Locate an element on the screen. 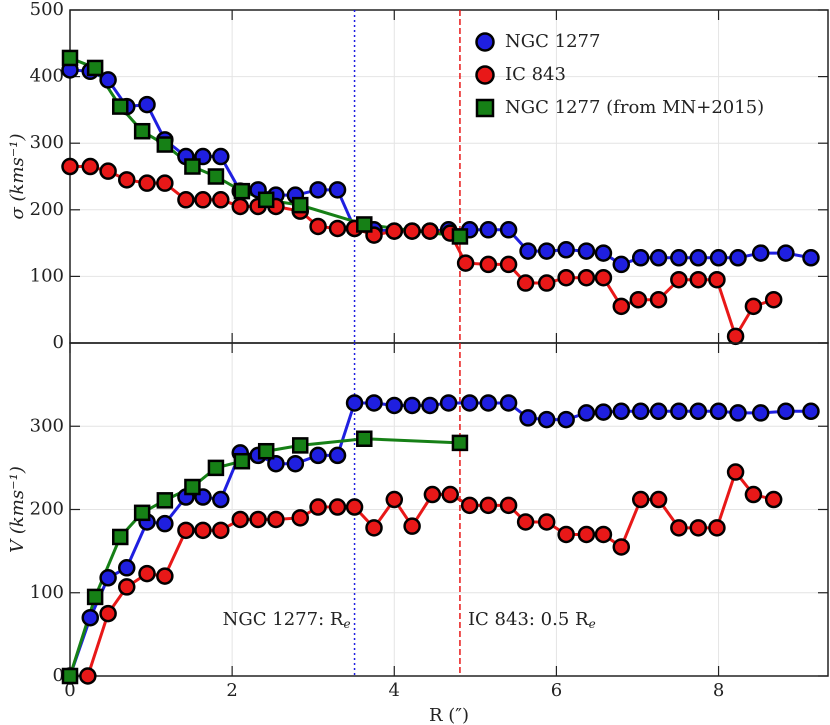  y-axis-label: V (kms⁻¹) is located at coordinates (17, 509).